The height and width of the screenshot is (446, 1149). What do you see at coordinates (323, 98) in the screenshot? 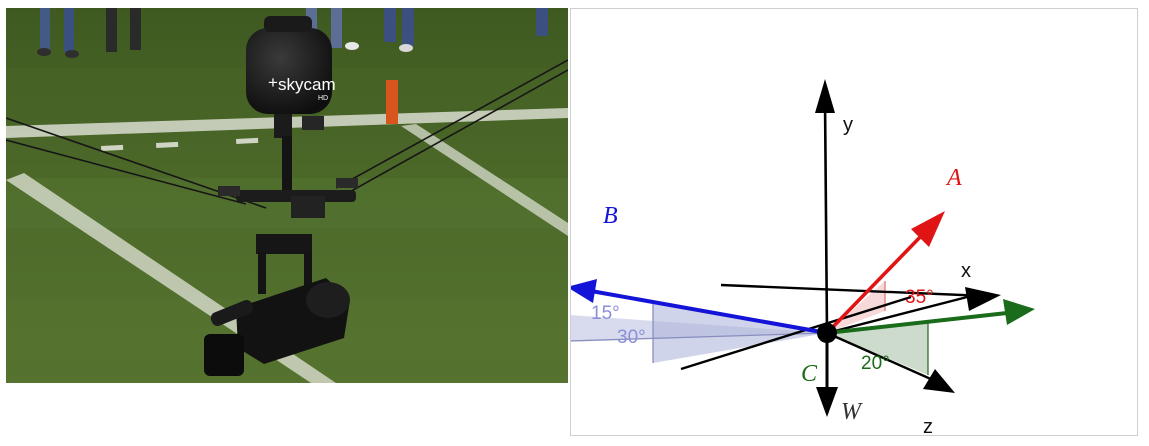
I see `brand-badge: HD` at bounding box center [323, 98].